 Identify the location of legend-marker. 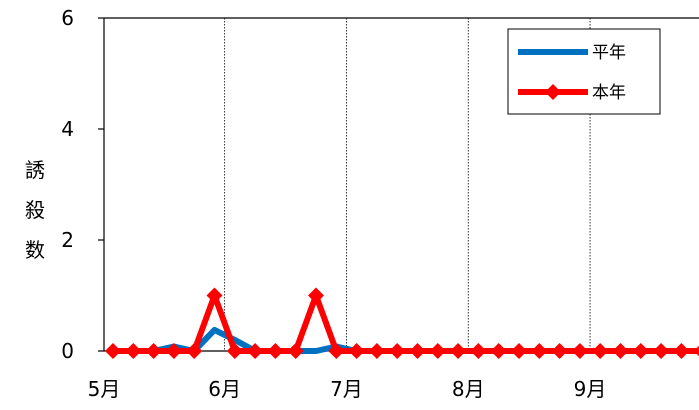
(553, 92).